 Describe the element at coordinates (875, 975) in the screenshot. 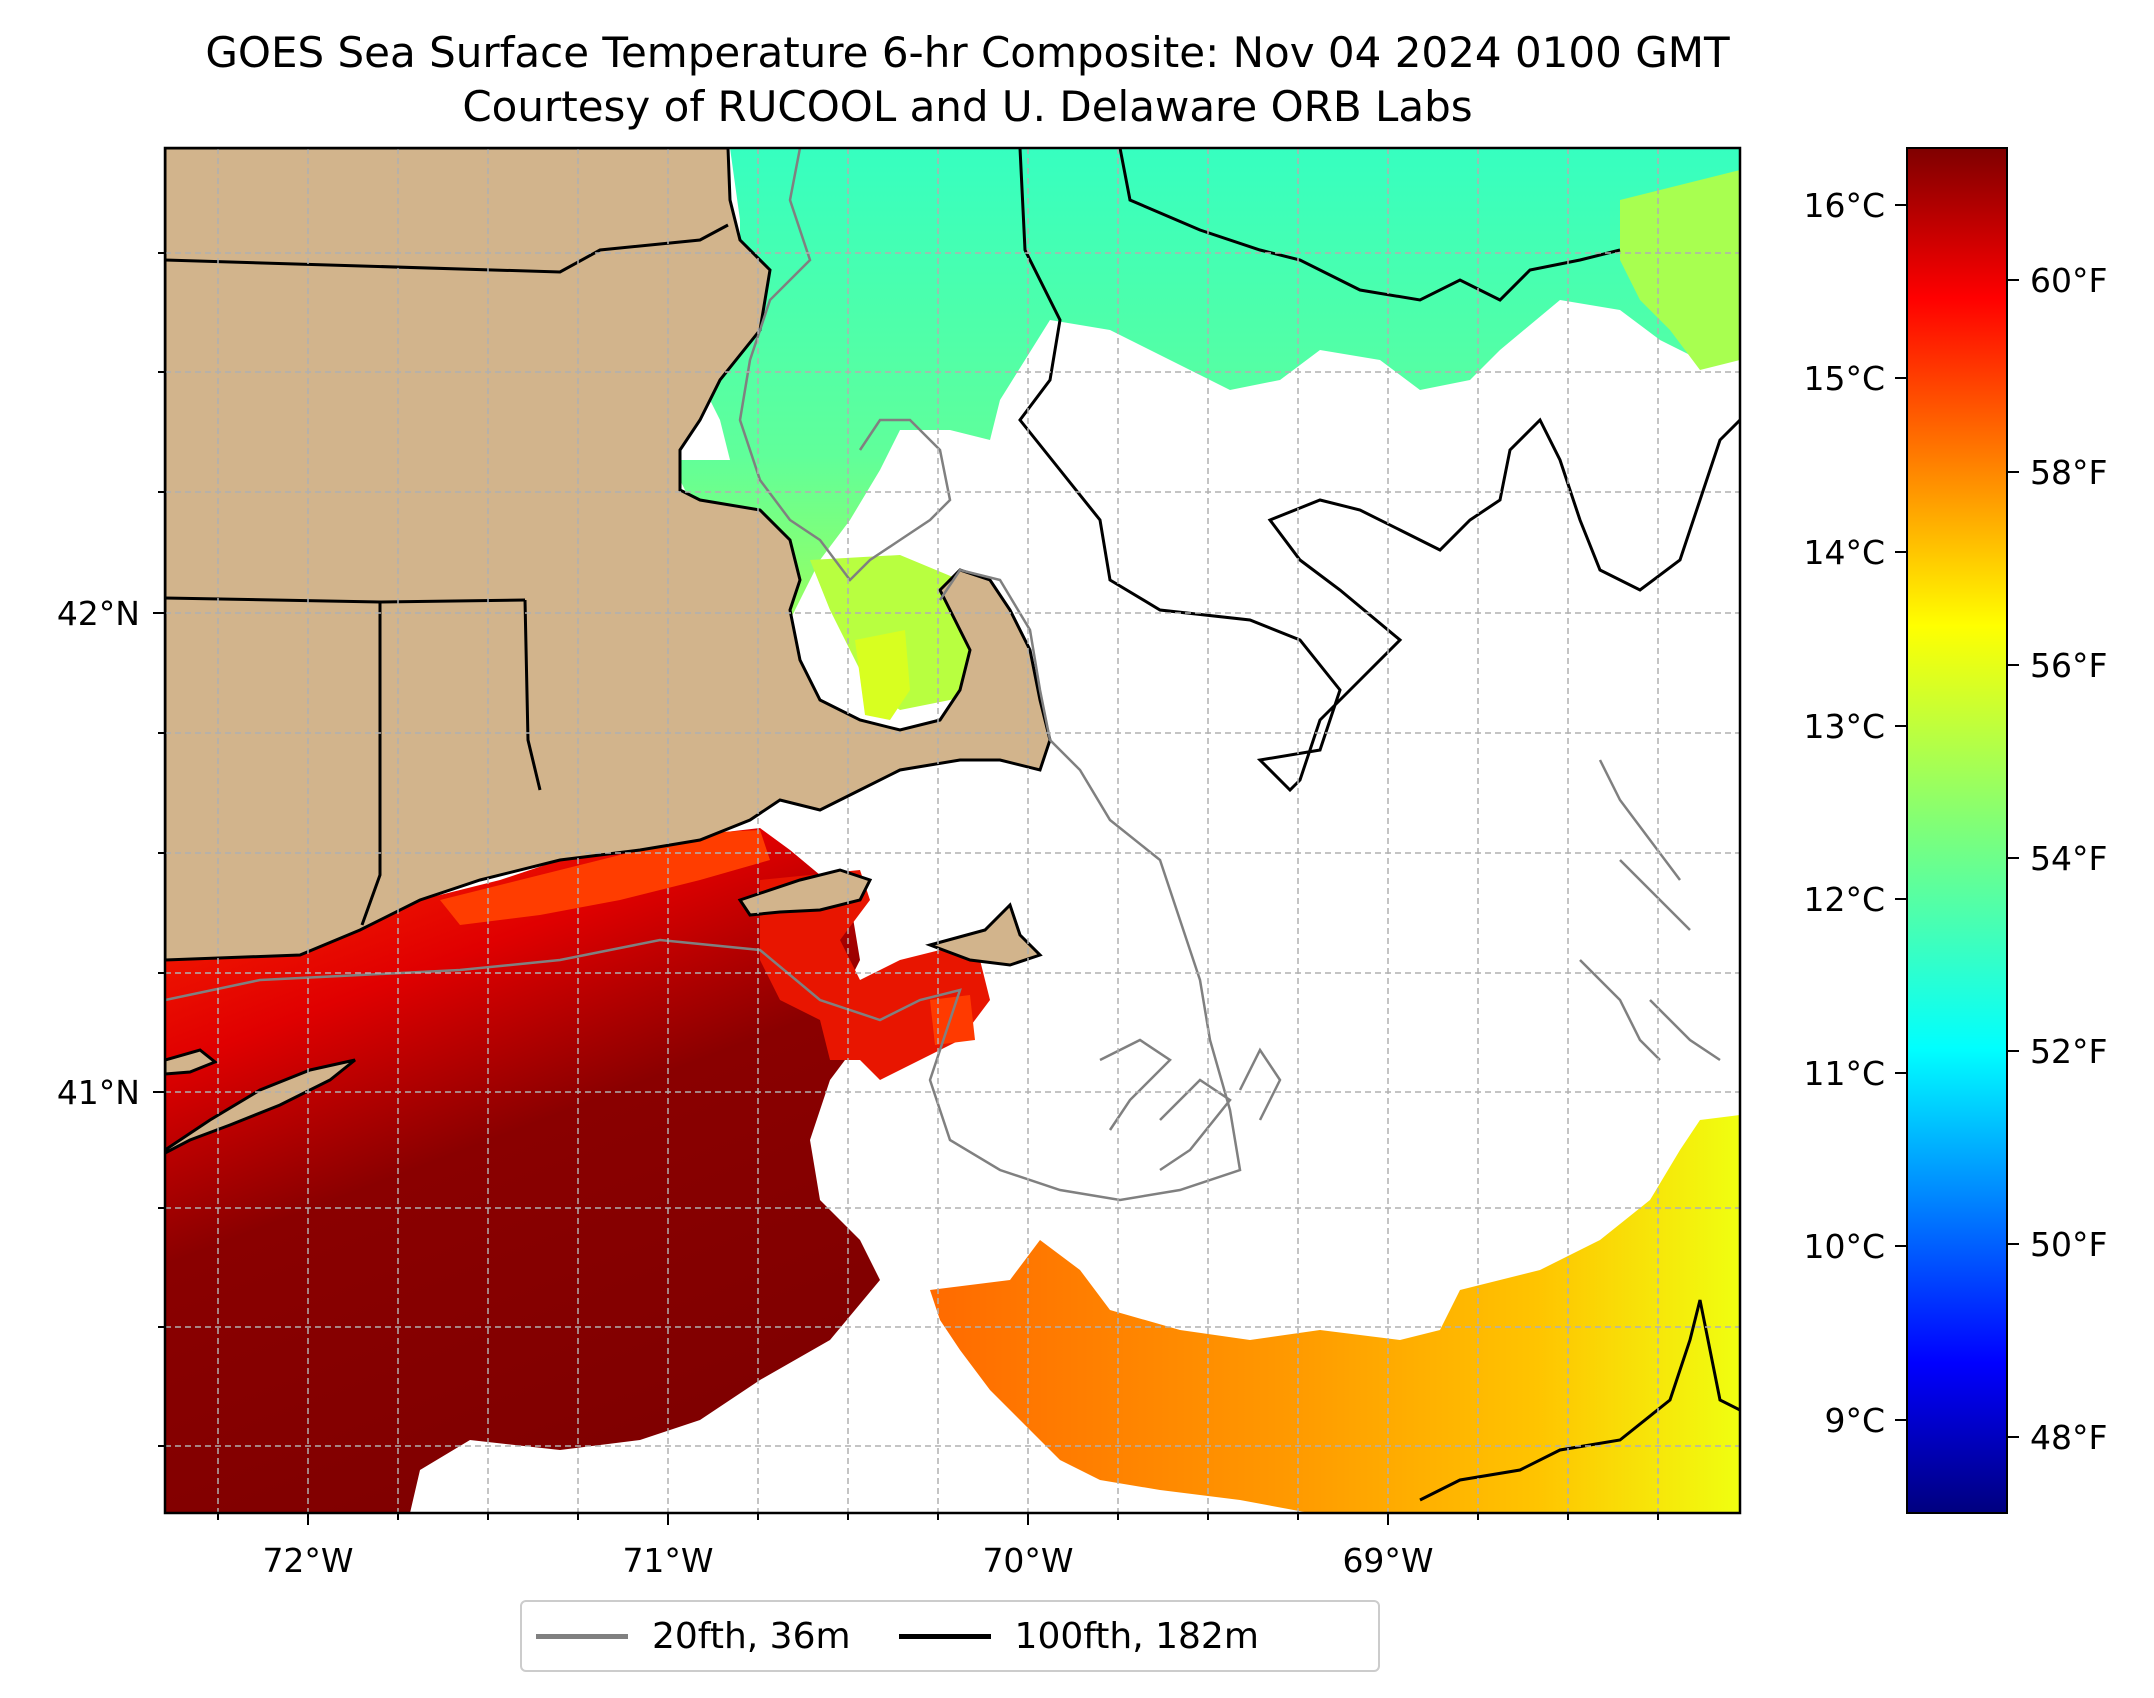

I see `sst-warm-east` at that location.